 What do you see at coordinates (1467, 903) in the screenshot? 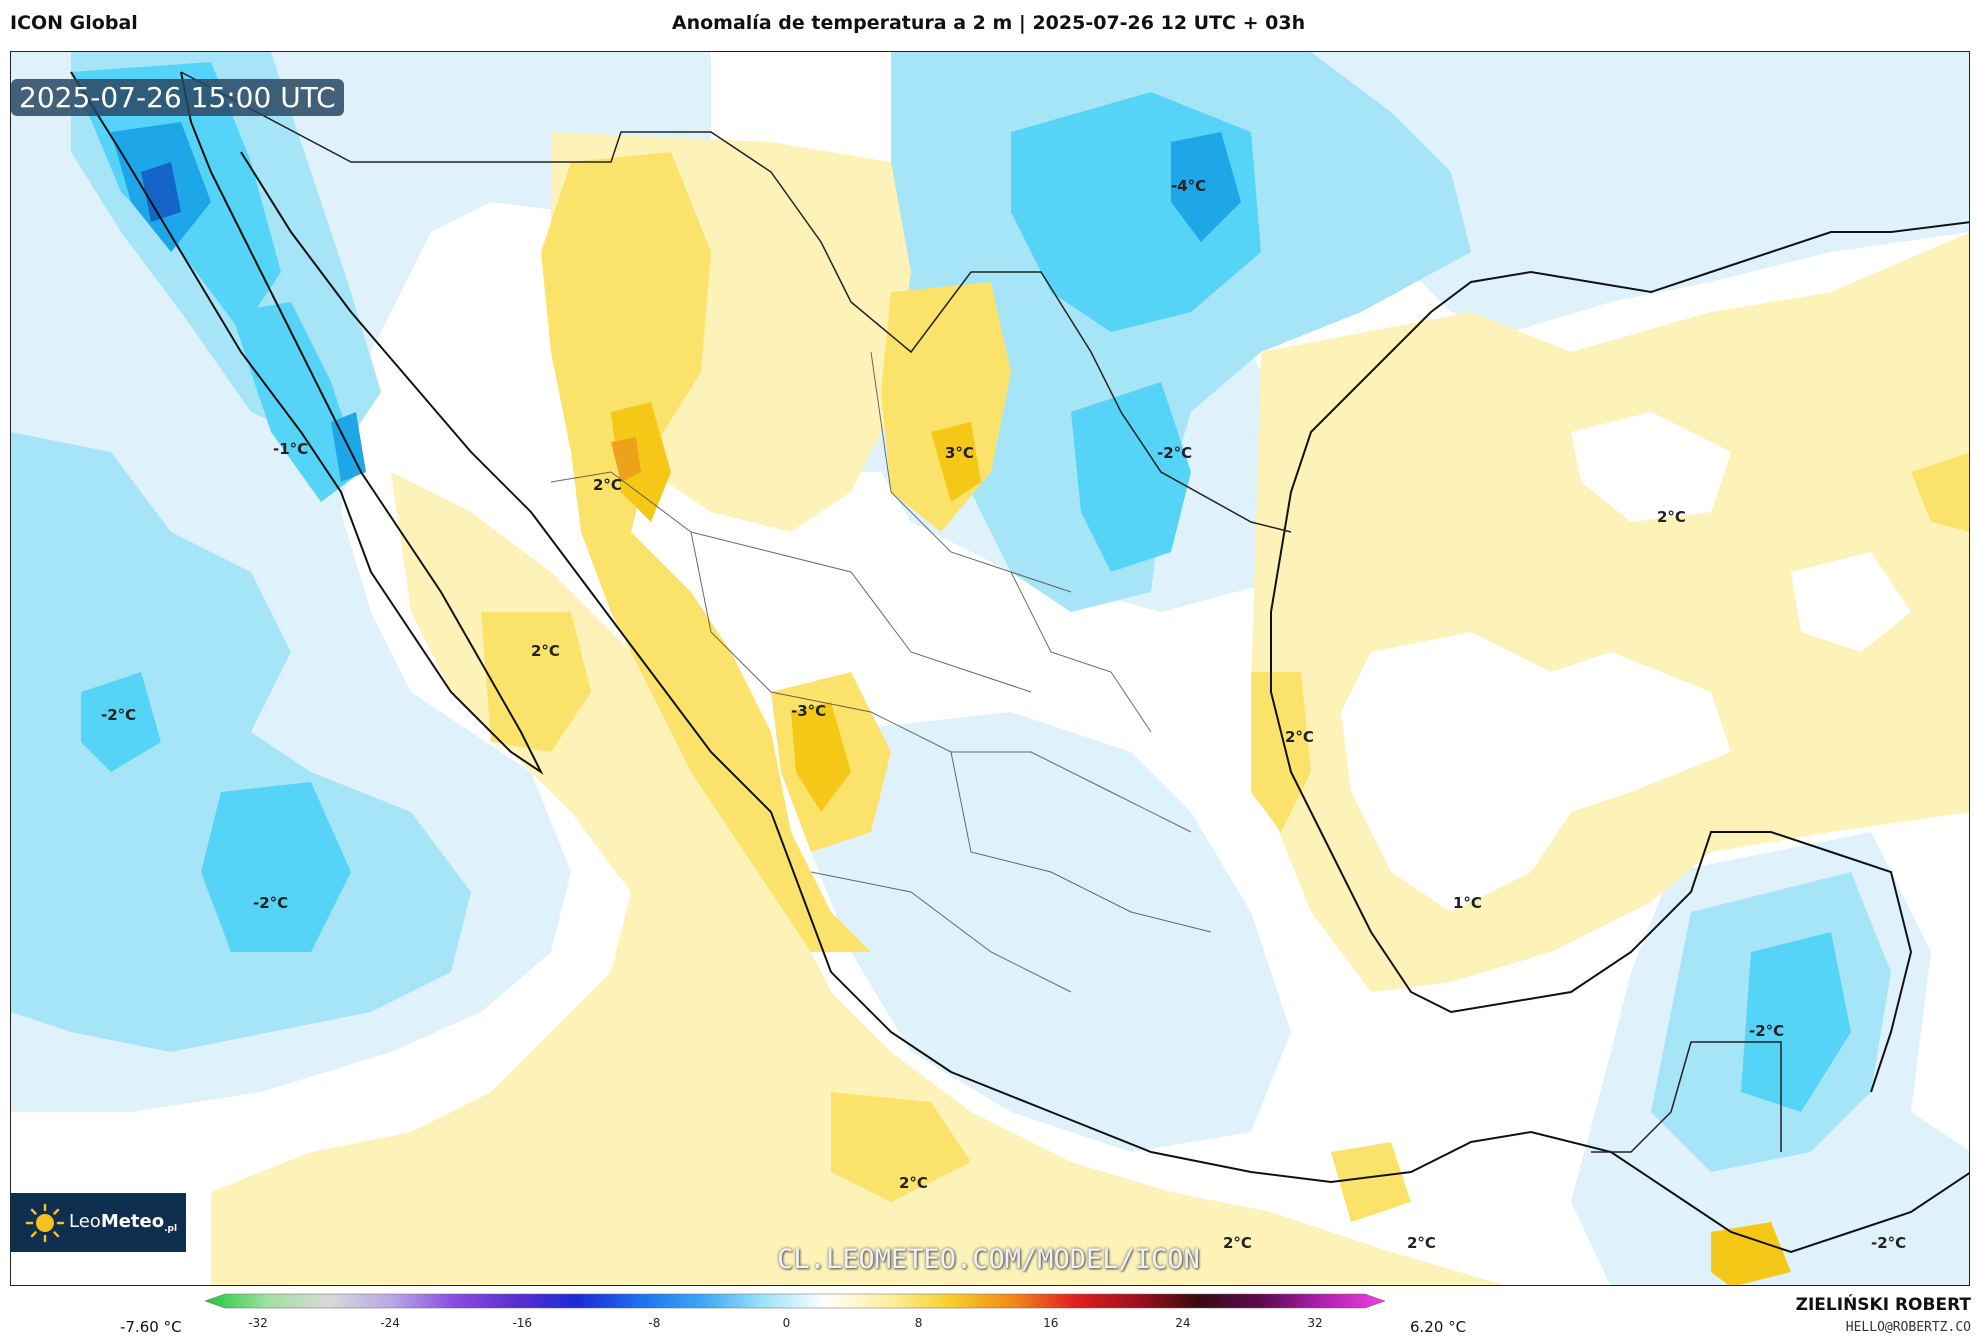
I see `contour-label: 1°C` at bounding box center [1467, 903].